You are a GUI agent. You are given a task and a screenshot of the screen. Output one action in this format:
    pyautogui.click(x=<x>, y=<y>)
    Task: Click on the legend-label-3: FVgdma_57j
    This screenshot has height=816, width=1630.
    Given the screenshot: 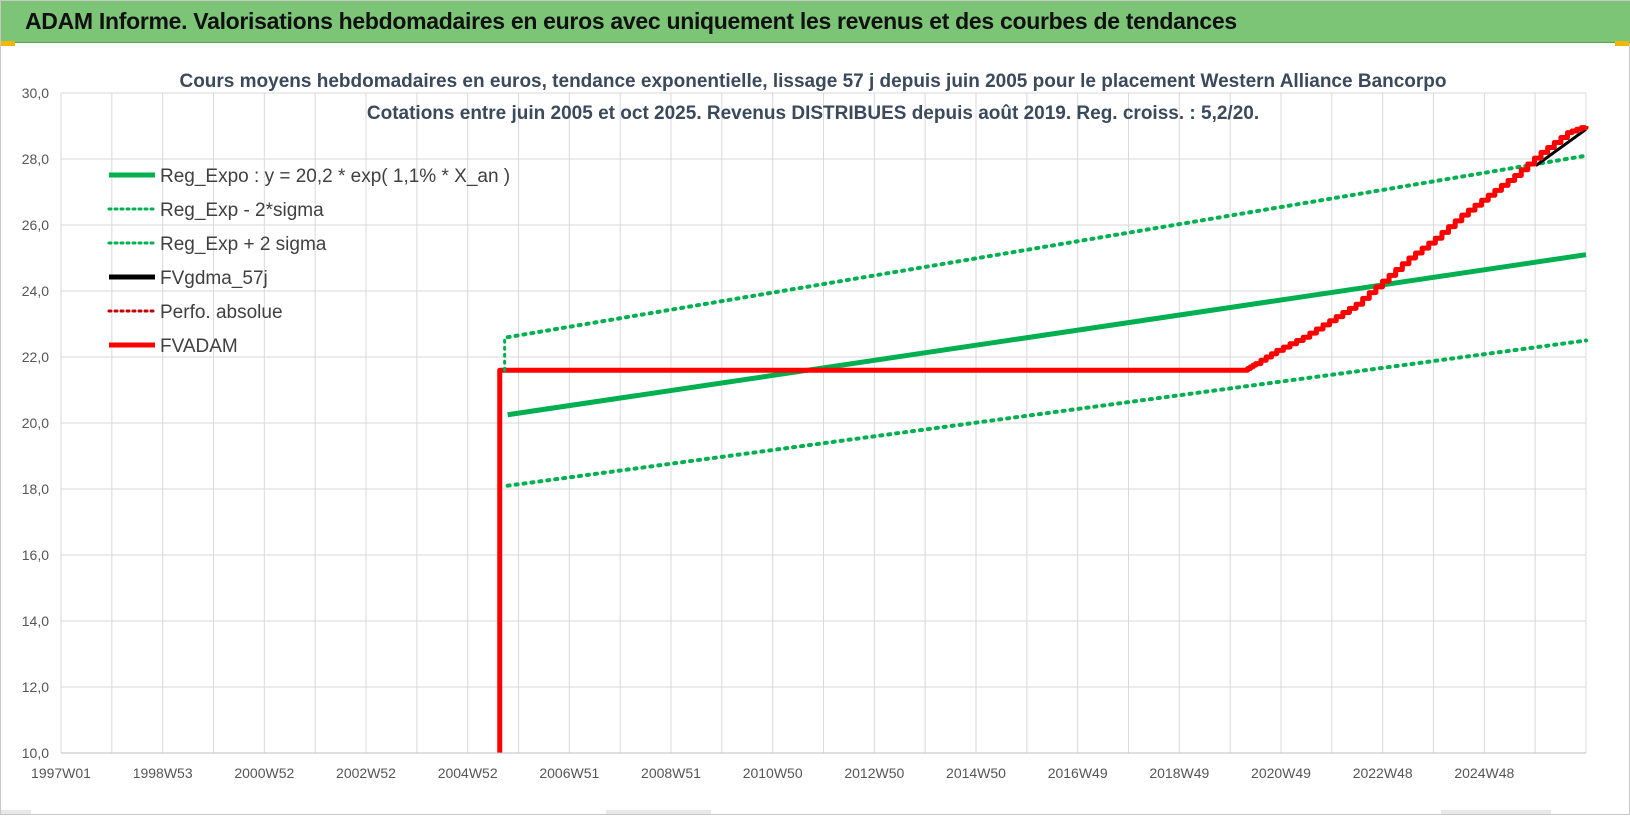 What is the action you would take?
    pyautogui.click(x=214, y=278)
    